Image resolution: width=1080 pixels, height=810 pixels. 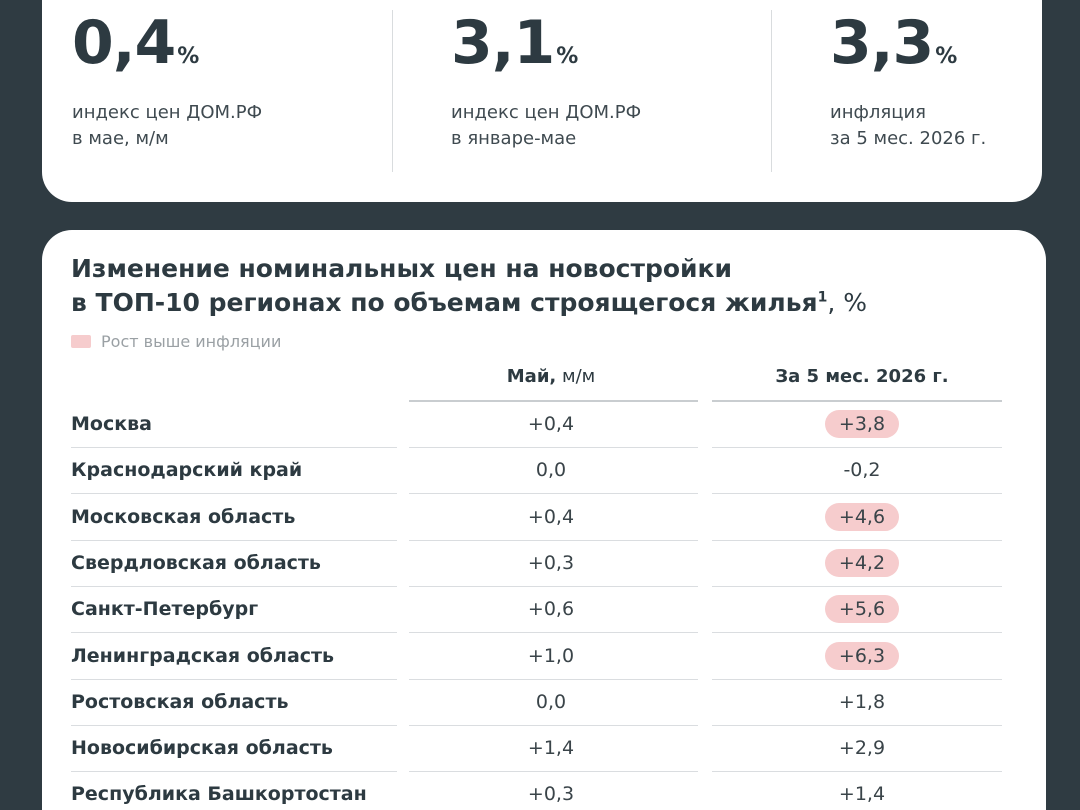 What do you see at coordinates (183, 517) in the screenshot?
I see `region-name: Московская область` at bounding box center [183, 517].